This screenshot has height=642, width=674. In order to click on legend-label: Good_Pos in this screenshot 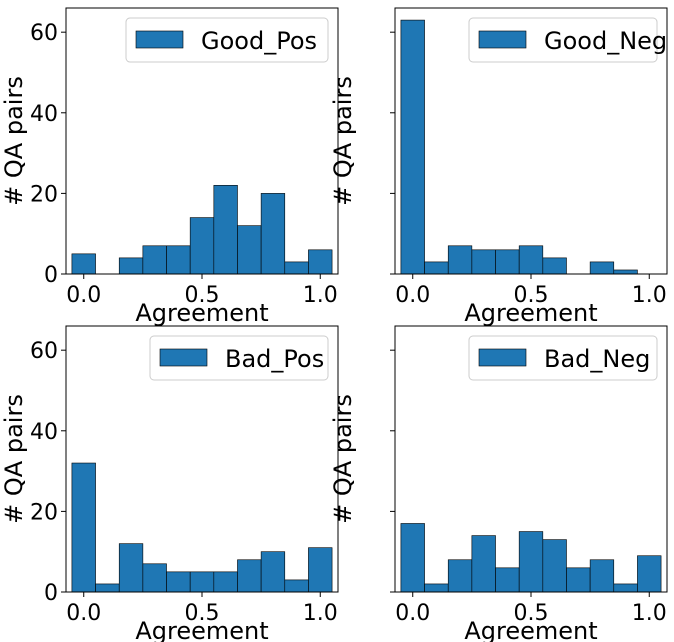, I will do `click(259, 41)`.